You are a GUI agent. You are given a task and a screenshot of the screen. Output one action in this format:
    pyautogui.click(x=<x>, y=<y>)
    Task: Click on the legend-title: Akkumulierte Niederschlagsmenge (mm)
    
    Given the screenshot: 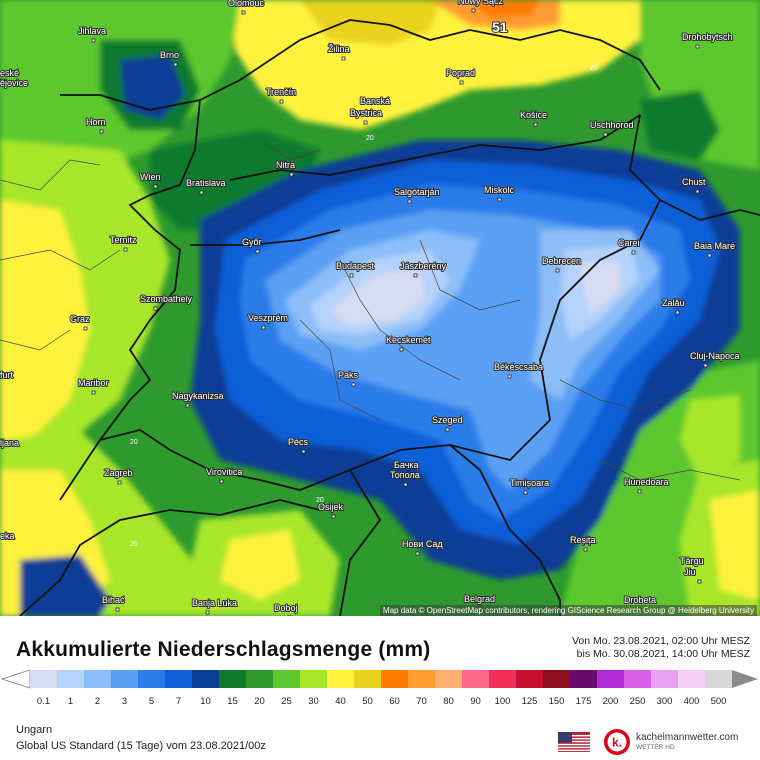 What is the action you would take?
    pyautogui.click(x=223, y=649)
    